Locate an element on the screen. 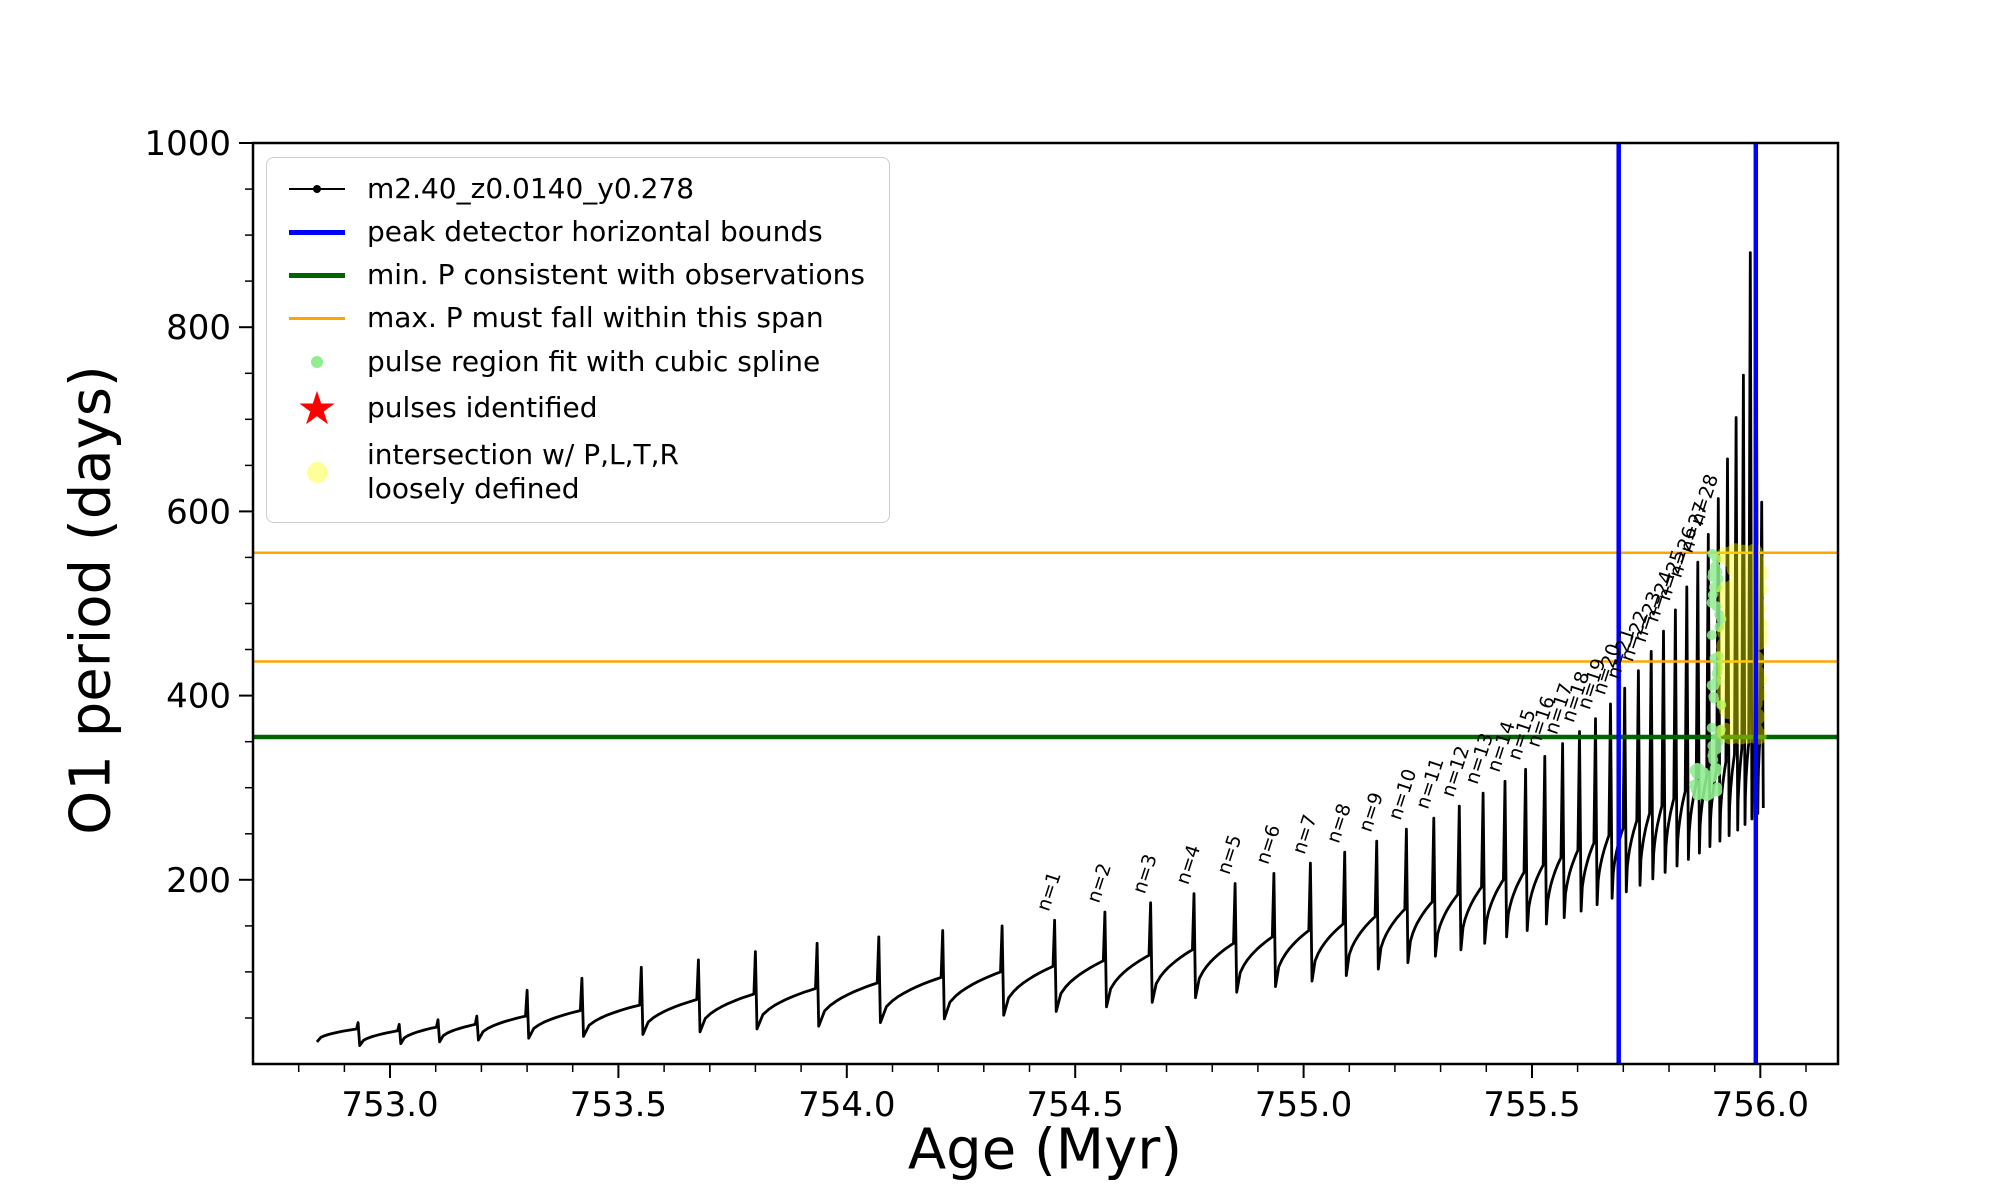 This screenshot has height=1200, width=2000. pulse-number-label: n=7 is located at coordinates (1304, 834).